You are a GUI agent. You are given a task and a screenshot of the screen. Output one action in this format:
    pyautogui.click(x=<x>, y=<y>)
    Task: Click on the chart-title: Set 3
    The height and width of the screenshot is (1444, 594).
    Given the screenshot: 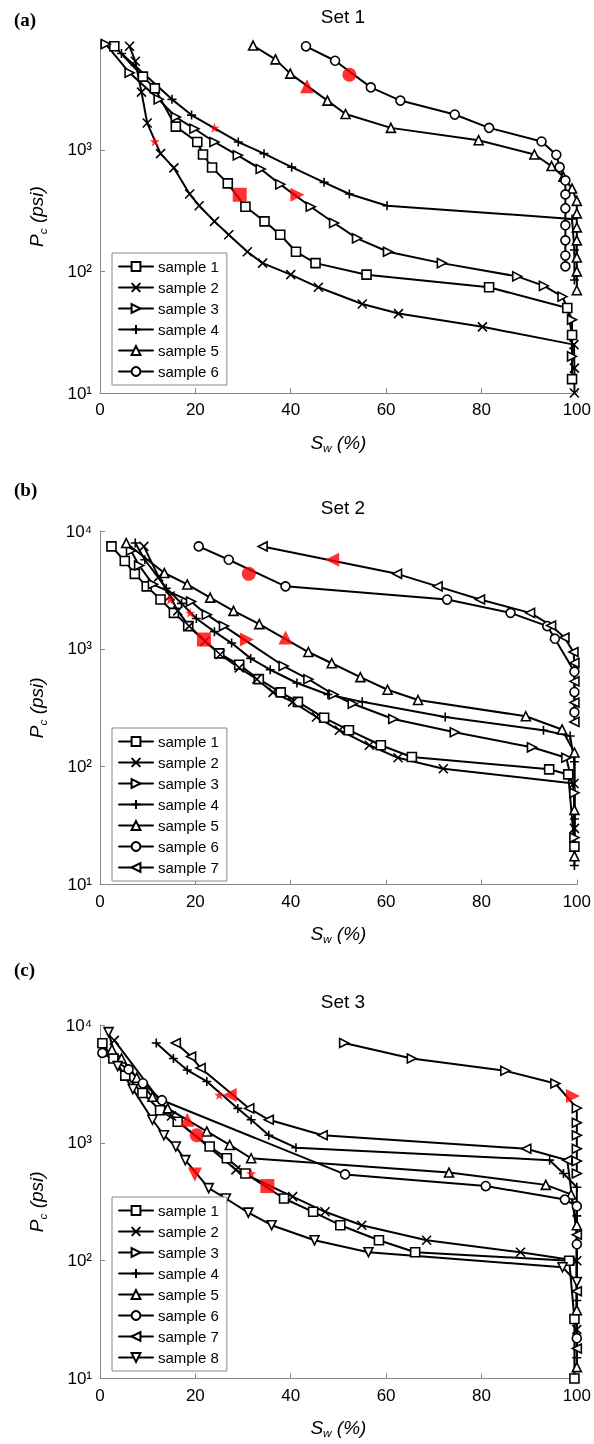 What is the action you would take?
    pyautogui.click(x=343, y=1001)
    